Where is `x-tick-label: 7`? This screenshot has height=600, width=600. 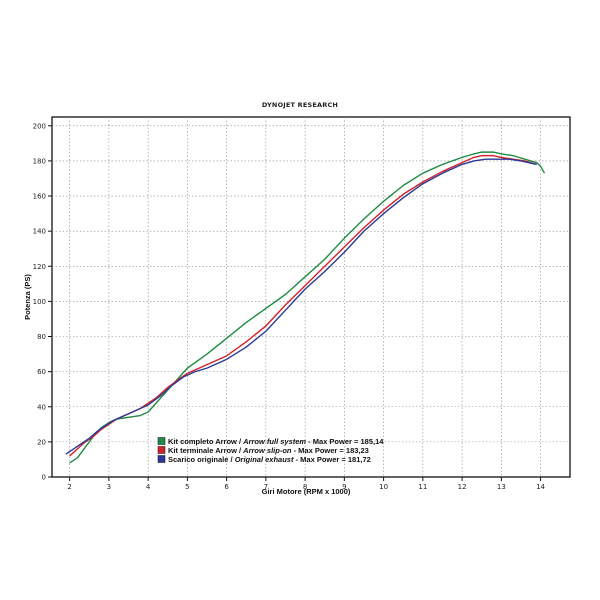
x-tick-label: 7 is located at coordinates (266, 487).